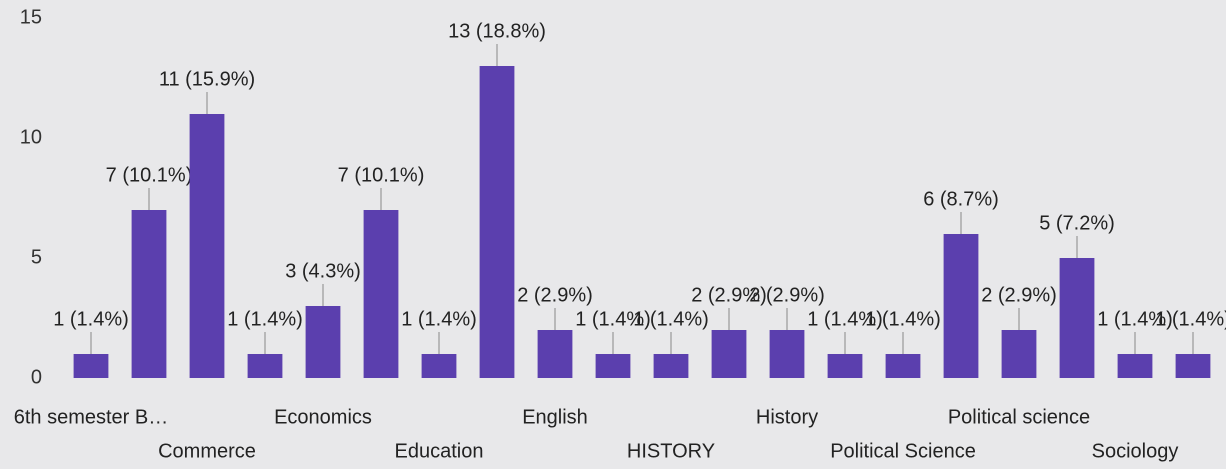  What do you see at coordinates (31, 17) in the screenshot?
I see `y-tick-label: 15` at bounding box center [31, 17].